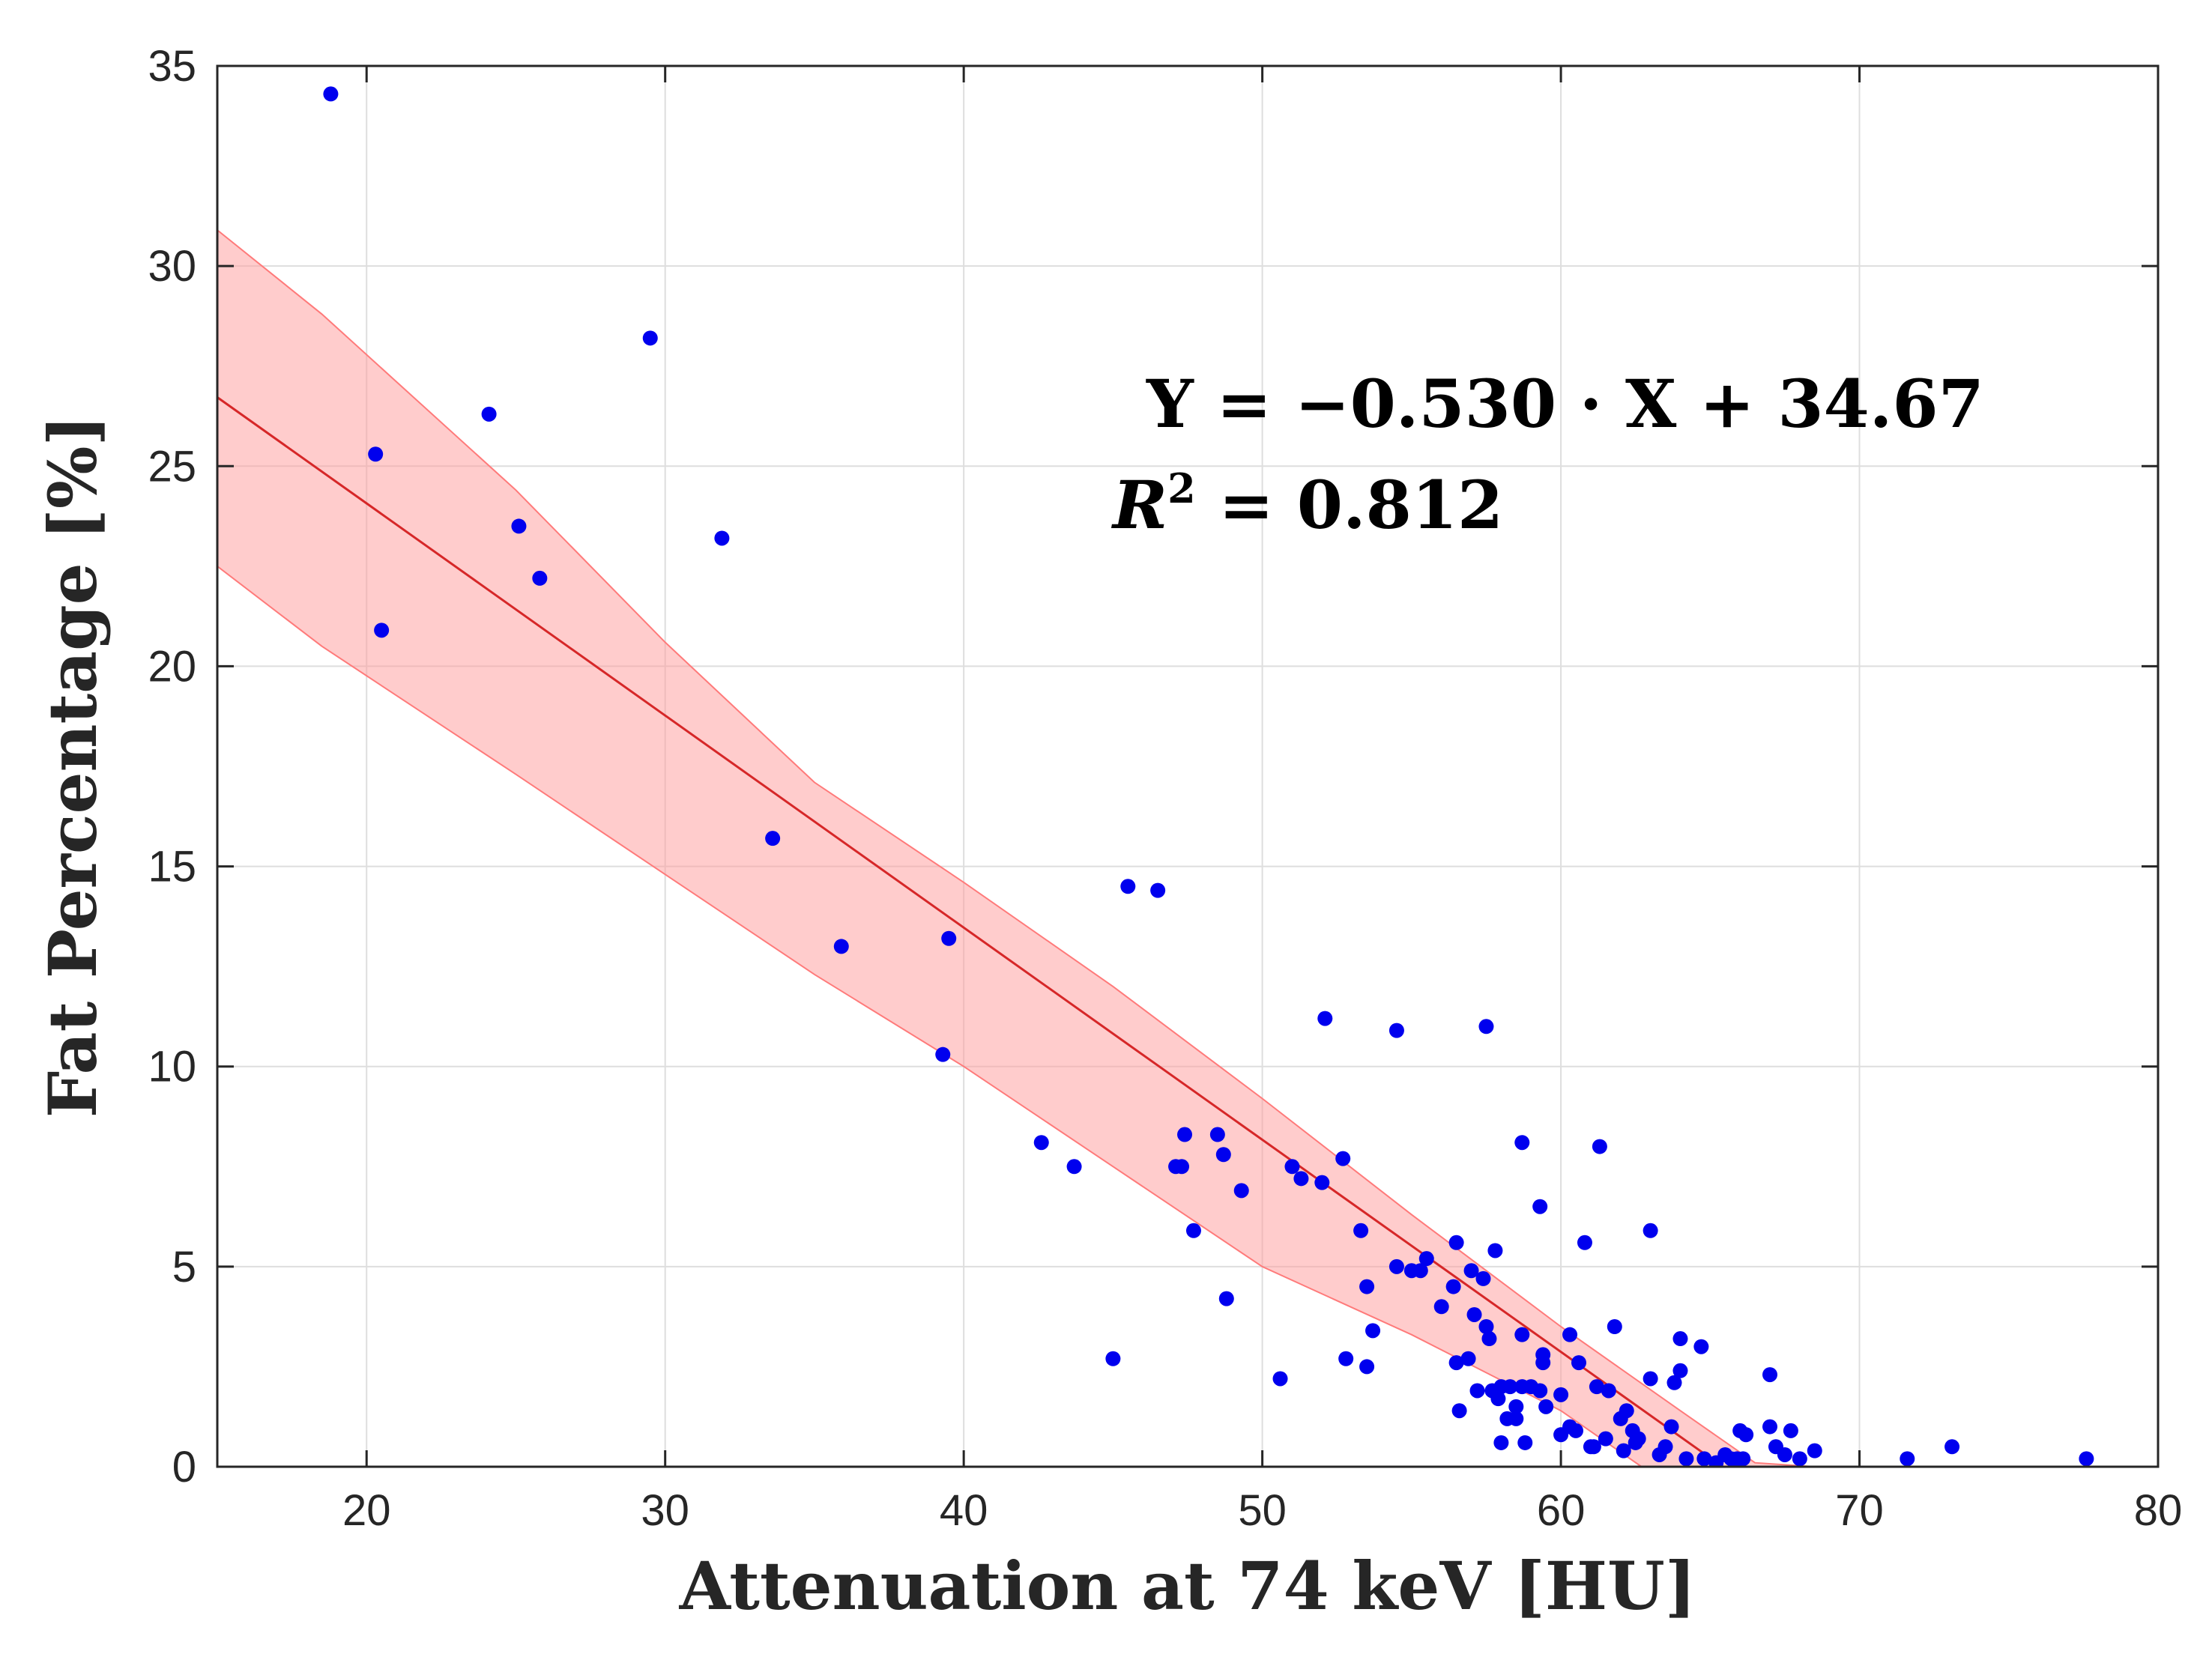 This screenshot has width=2212, height=1663. What do you see at coordinates (184, 1467) in the screenshot?
I see `y-tick-label: 0` at bounding box center [184, 1467].